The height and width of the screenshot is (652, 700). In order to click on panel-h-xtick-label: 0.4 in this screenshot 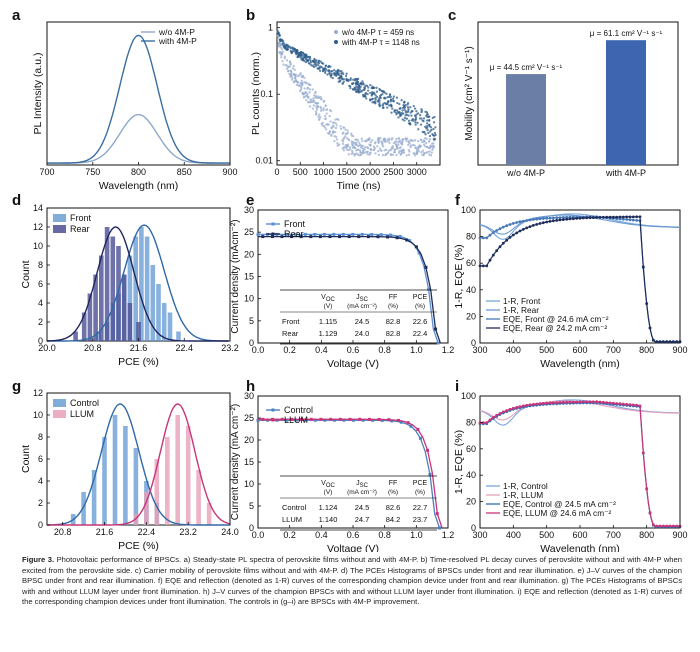, I will do `click(321, 535)`.